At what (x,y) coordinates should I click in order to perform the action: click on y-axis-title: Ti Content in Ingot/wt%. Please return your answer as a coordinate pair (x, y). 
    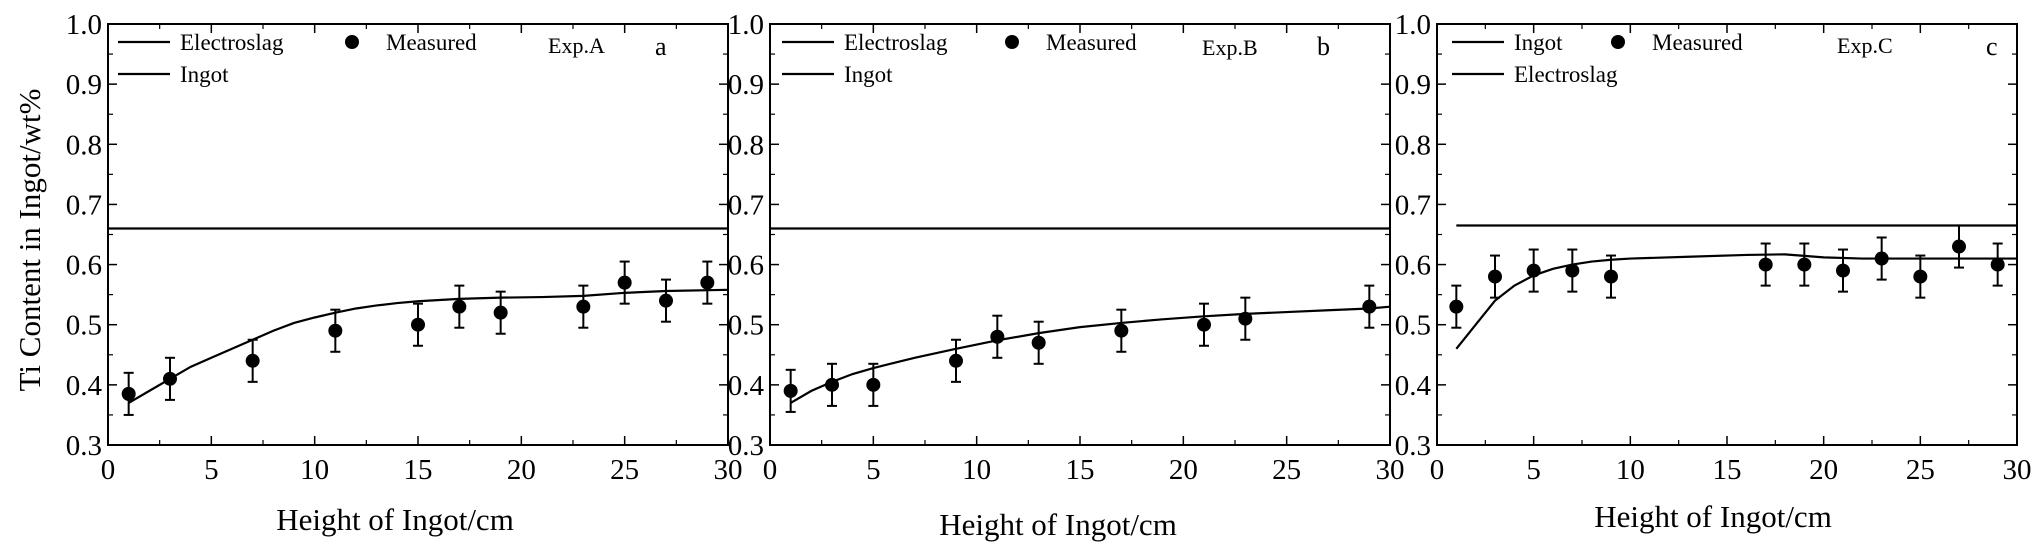
    Looking at the image, I should click on (29, 240).